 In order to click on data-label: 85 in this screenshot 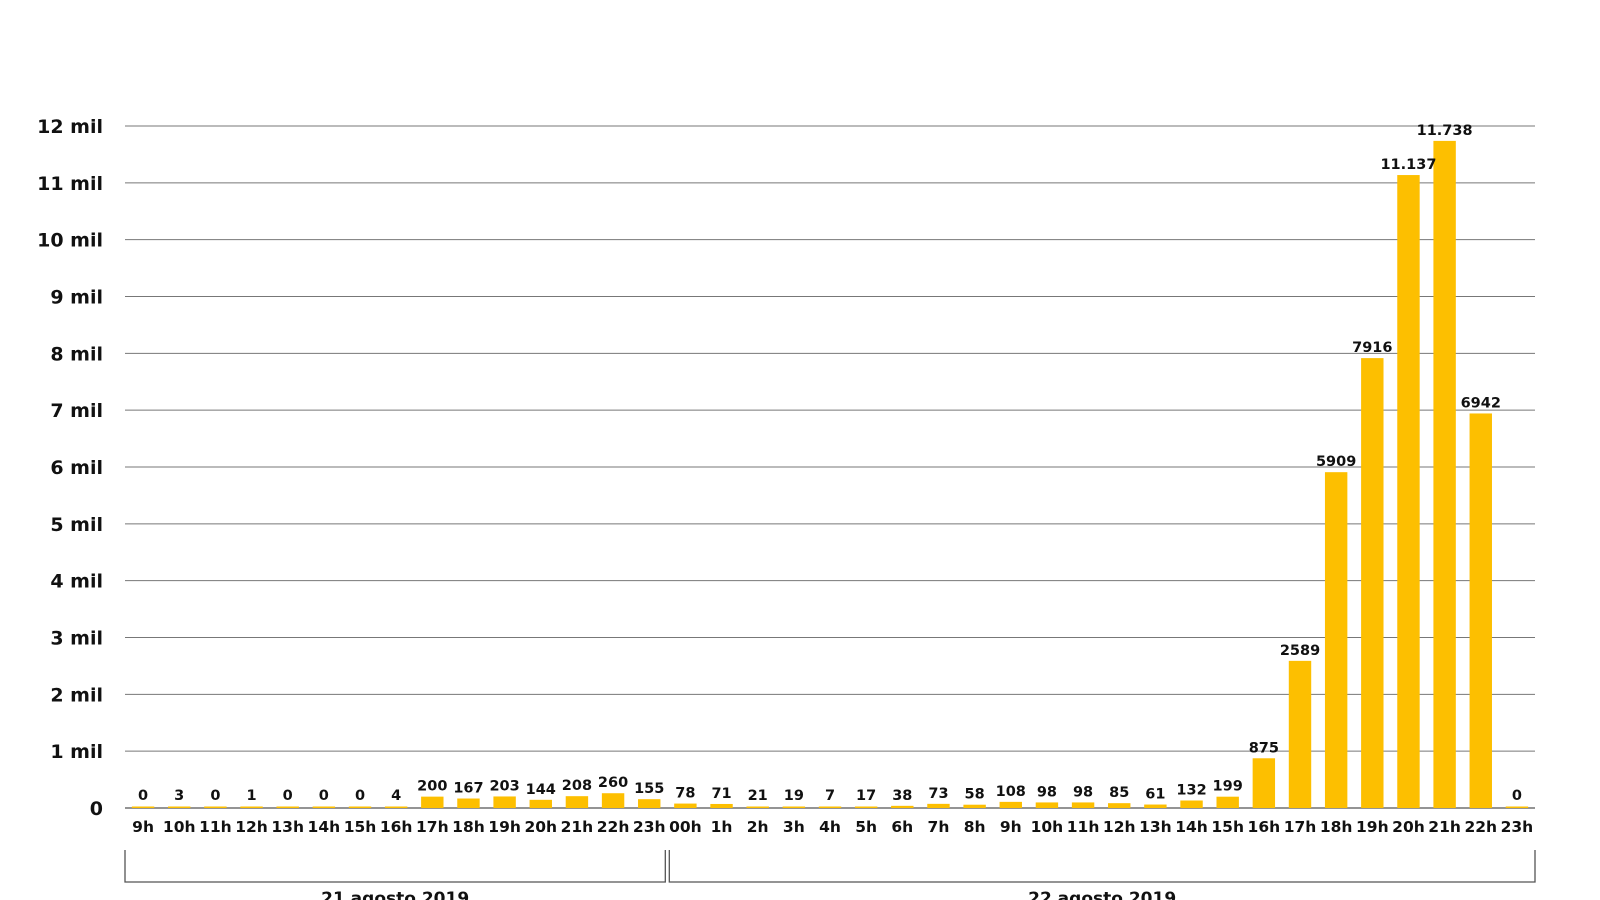, I will do `click(1119, 793)`.